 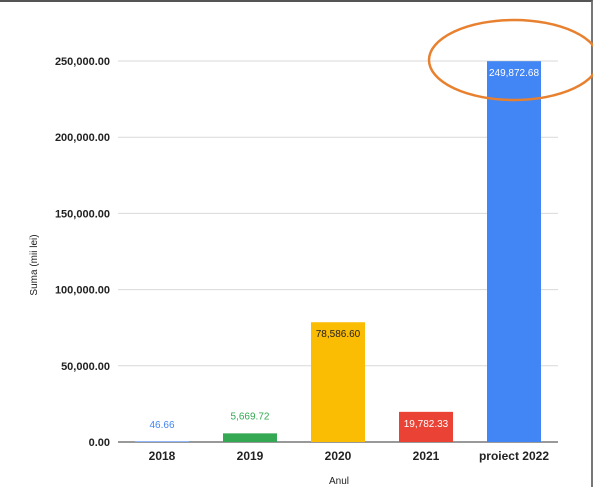 What do you see at coordinates (162, 456) in the screenshot?
I see `x-tick-label: 2018` at bounding box center [162, 456].